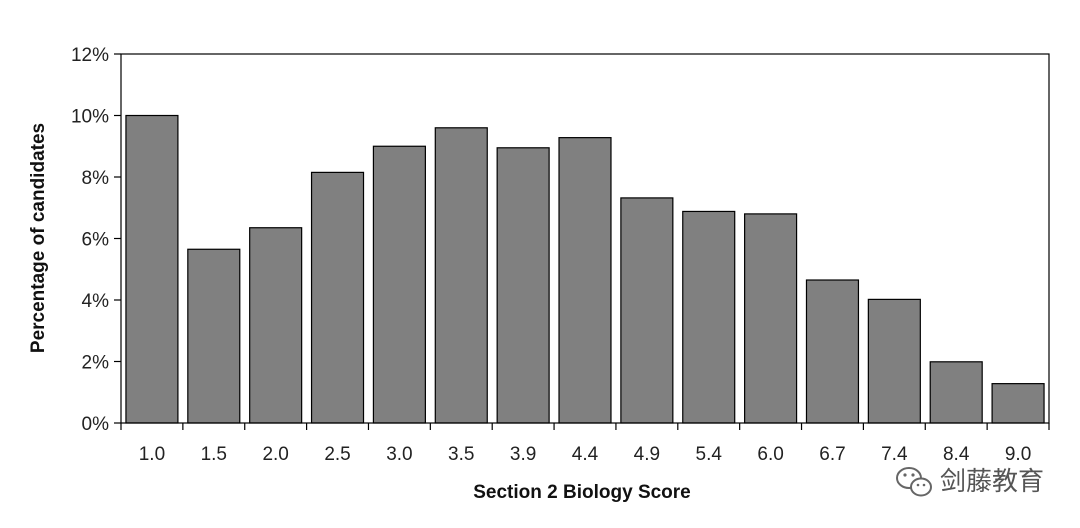 Image resolution: width=1080 pixels, height=528 pixels. What do you see at coordinates (399, 454) in the screenshot?
I see `x-tick-label: 3.0` at bounding box center [399, 454].